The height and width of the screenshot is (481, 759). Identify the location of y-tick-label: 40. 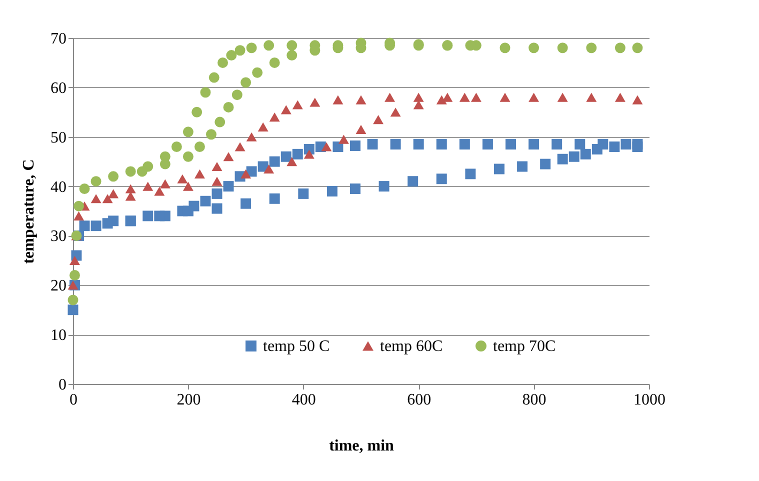
(58, 187).